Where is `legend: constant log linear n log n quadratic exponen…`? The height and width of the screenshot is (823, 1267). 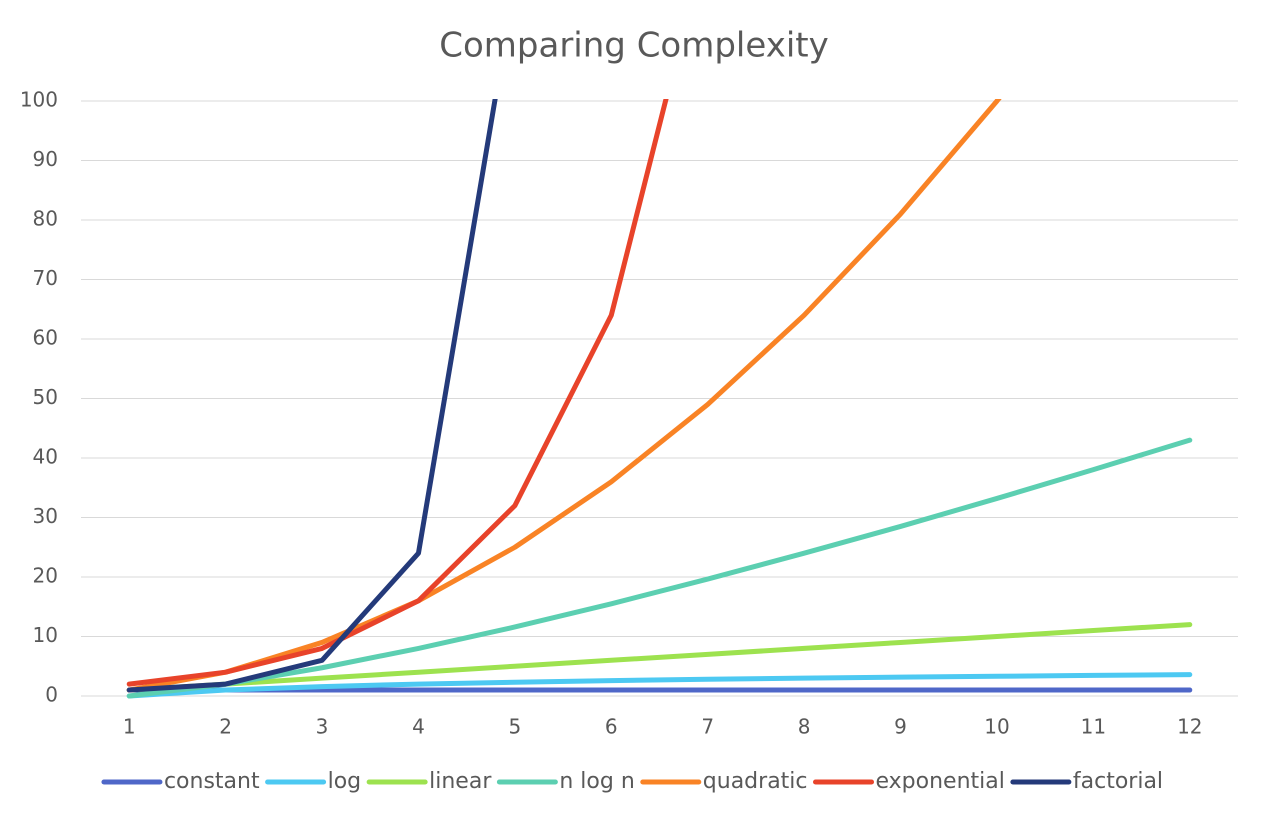
legend: constant log linear n log n quadratic exponen… is located at coordinates (632, 781).